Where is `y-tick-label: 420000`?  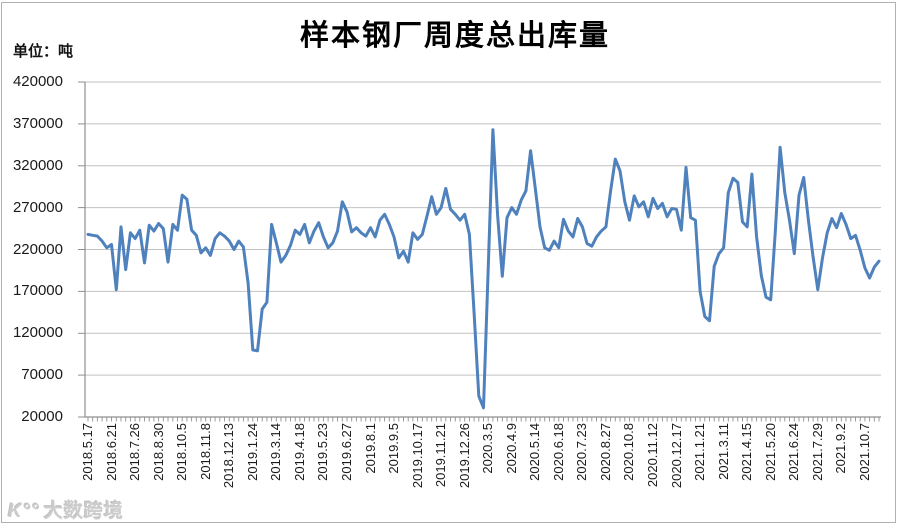 y-tick-label: 420000 is located at coordinates (37, 81).